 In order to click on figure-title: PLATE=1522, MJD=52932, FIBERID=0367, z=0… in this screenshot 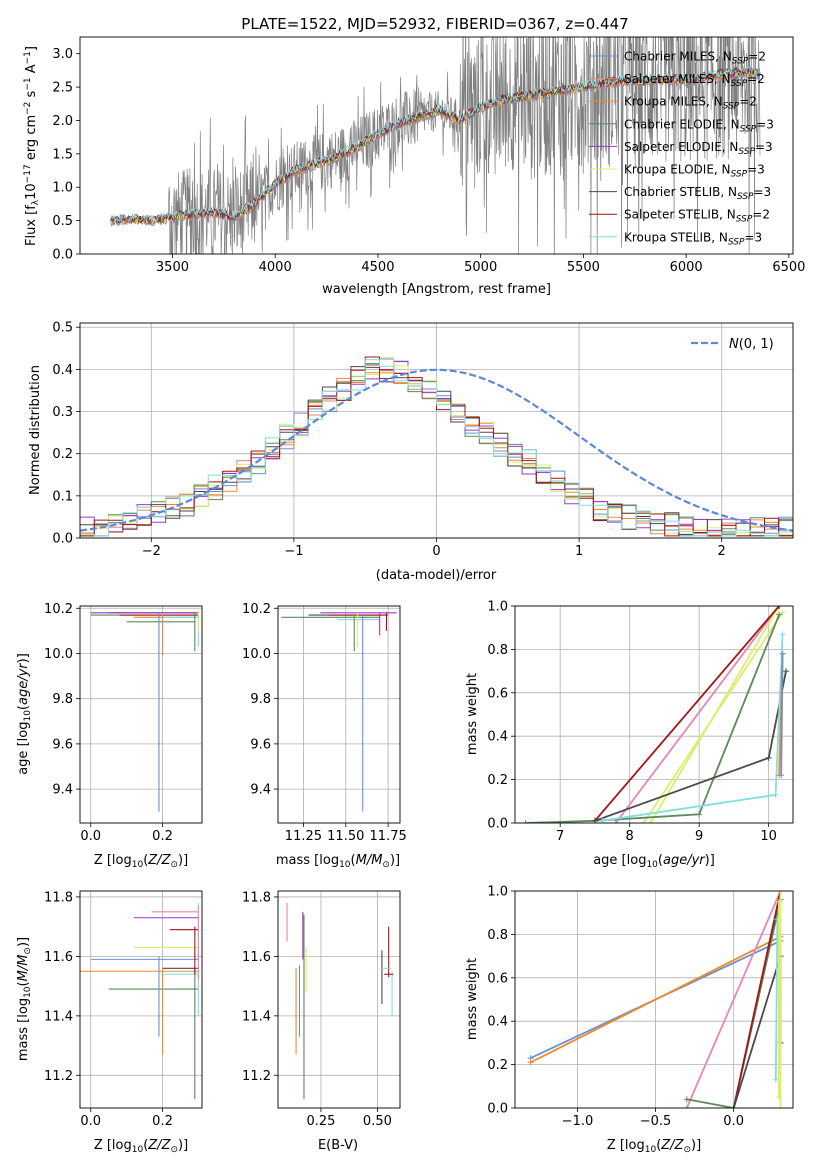, I will do `click(434, 24)`.